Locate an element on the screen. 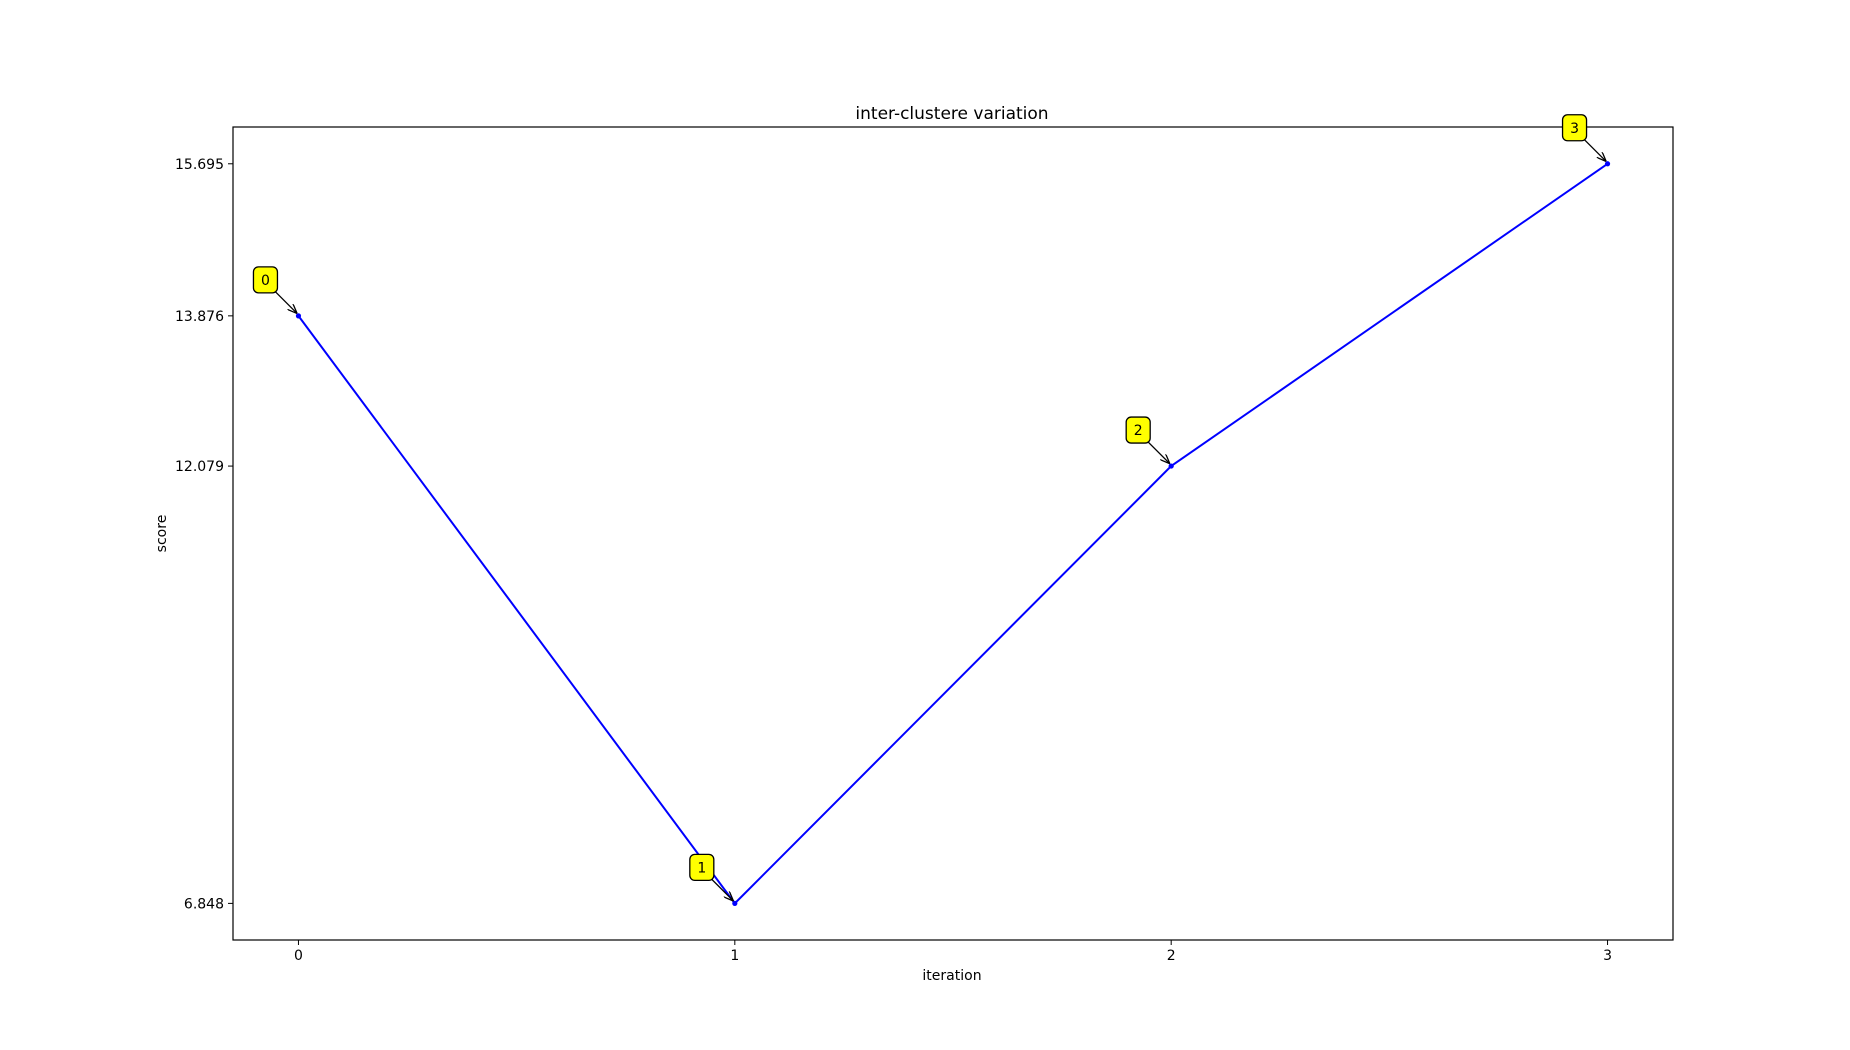 This screenshot has width=1850, height=1050. x-axis-label: iteration is located at coordinates (951, 976).